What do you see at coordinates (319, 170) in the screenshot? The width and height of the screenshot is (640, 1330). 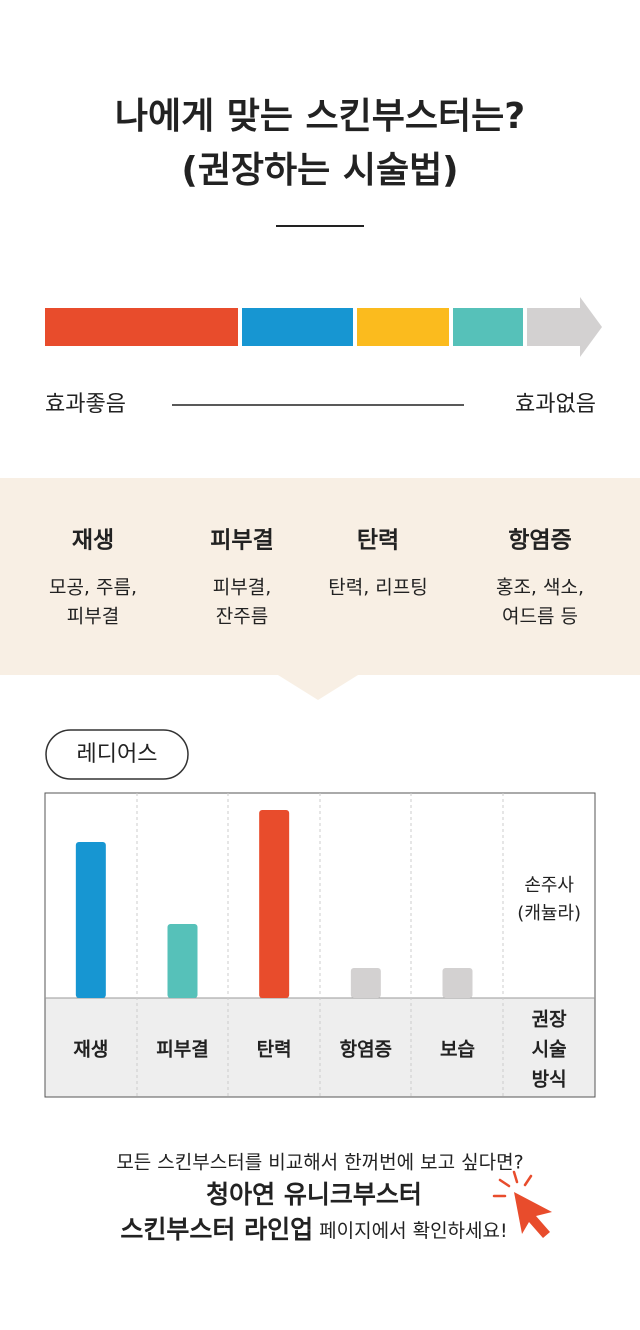 I see `title-line: (권장하는 시술법)` at bounding box center [319, 170].